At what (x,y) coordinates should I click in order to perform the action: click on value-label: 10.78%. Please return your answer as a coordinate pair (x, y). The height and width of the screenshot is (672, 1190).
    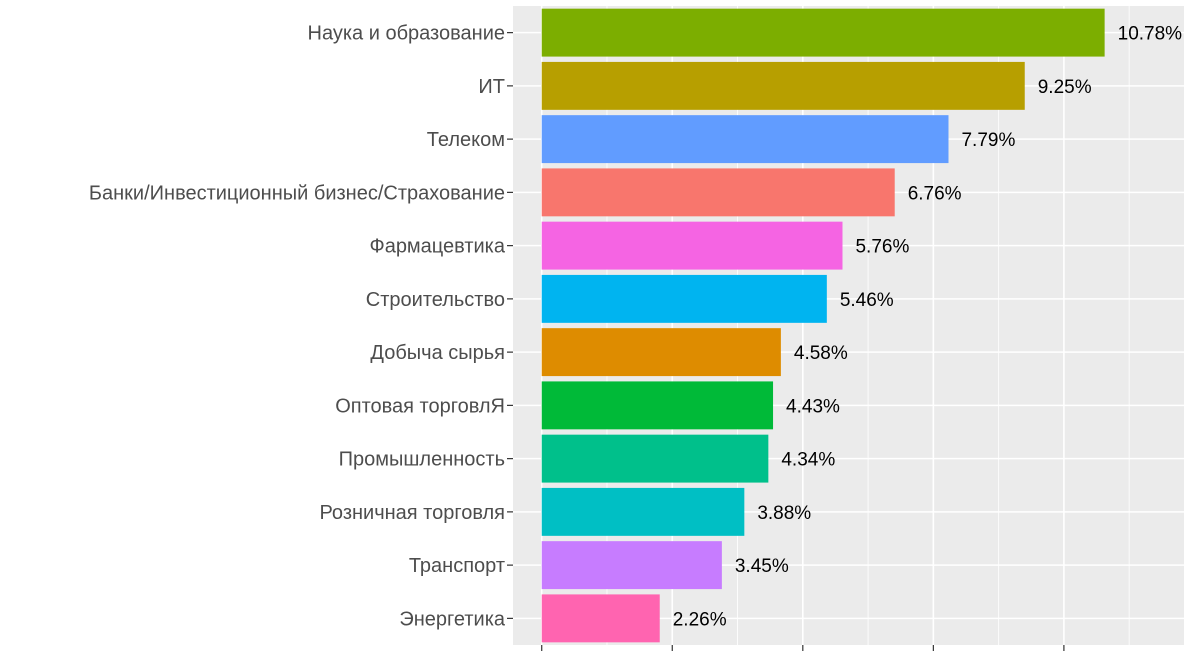
    Looking at the image, I should click on (1150, 34).